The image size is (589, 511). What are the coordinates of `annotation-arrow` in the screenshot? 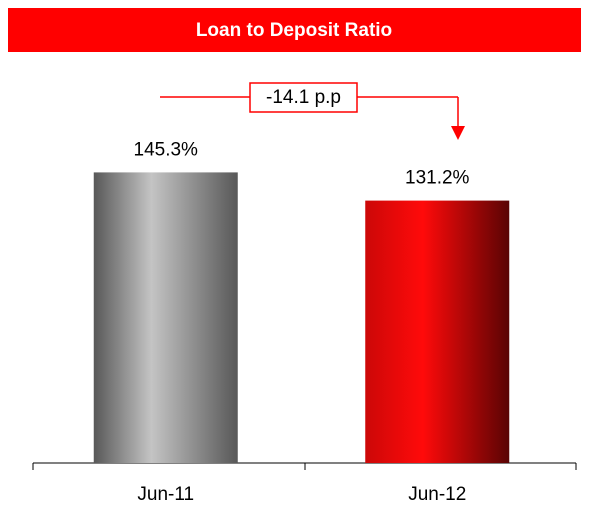 It's located at (458, 133).